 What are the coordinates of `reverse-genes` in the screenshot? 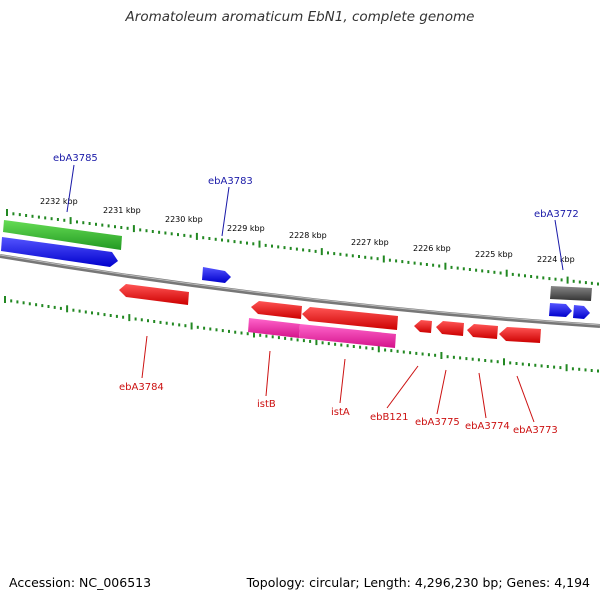 It's located at (330, 316).